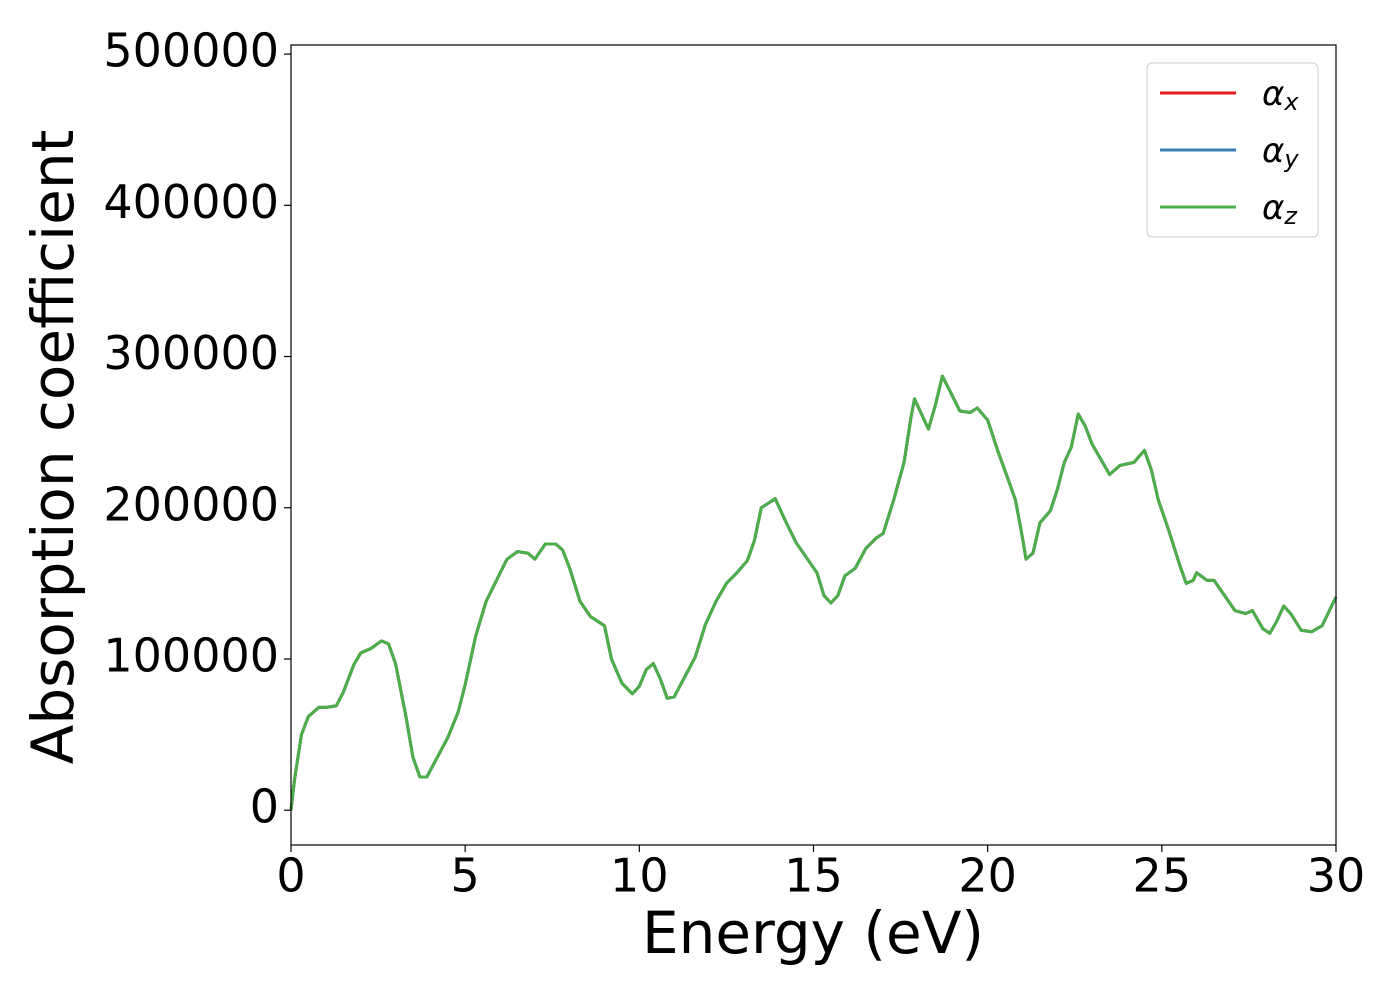 This screenshot has width=1400, height=1000. I want to click on y-tick-label: 100000, so click(191, 655).